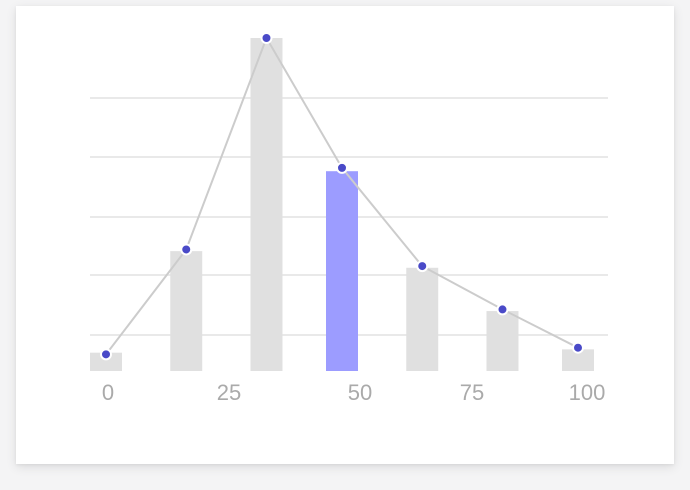 The image size is (690, 490). Describe the element at coordinates (472, 392) in the screenshot. I see `x-tick-label: 75` at that location.